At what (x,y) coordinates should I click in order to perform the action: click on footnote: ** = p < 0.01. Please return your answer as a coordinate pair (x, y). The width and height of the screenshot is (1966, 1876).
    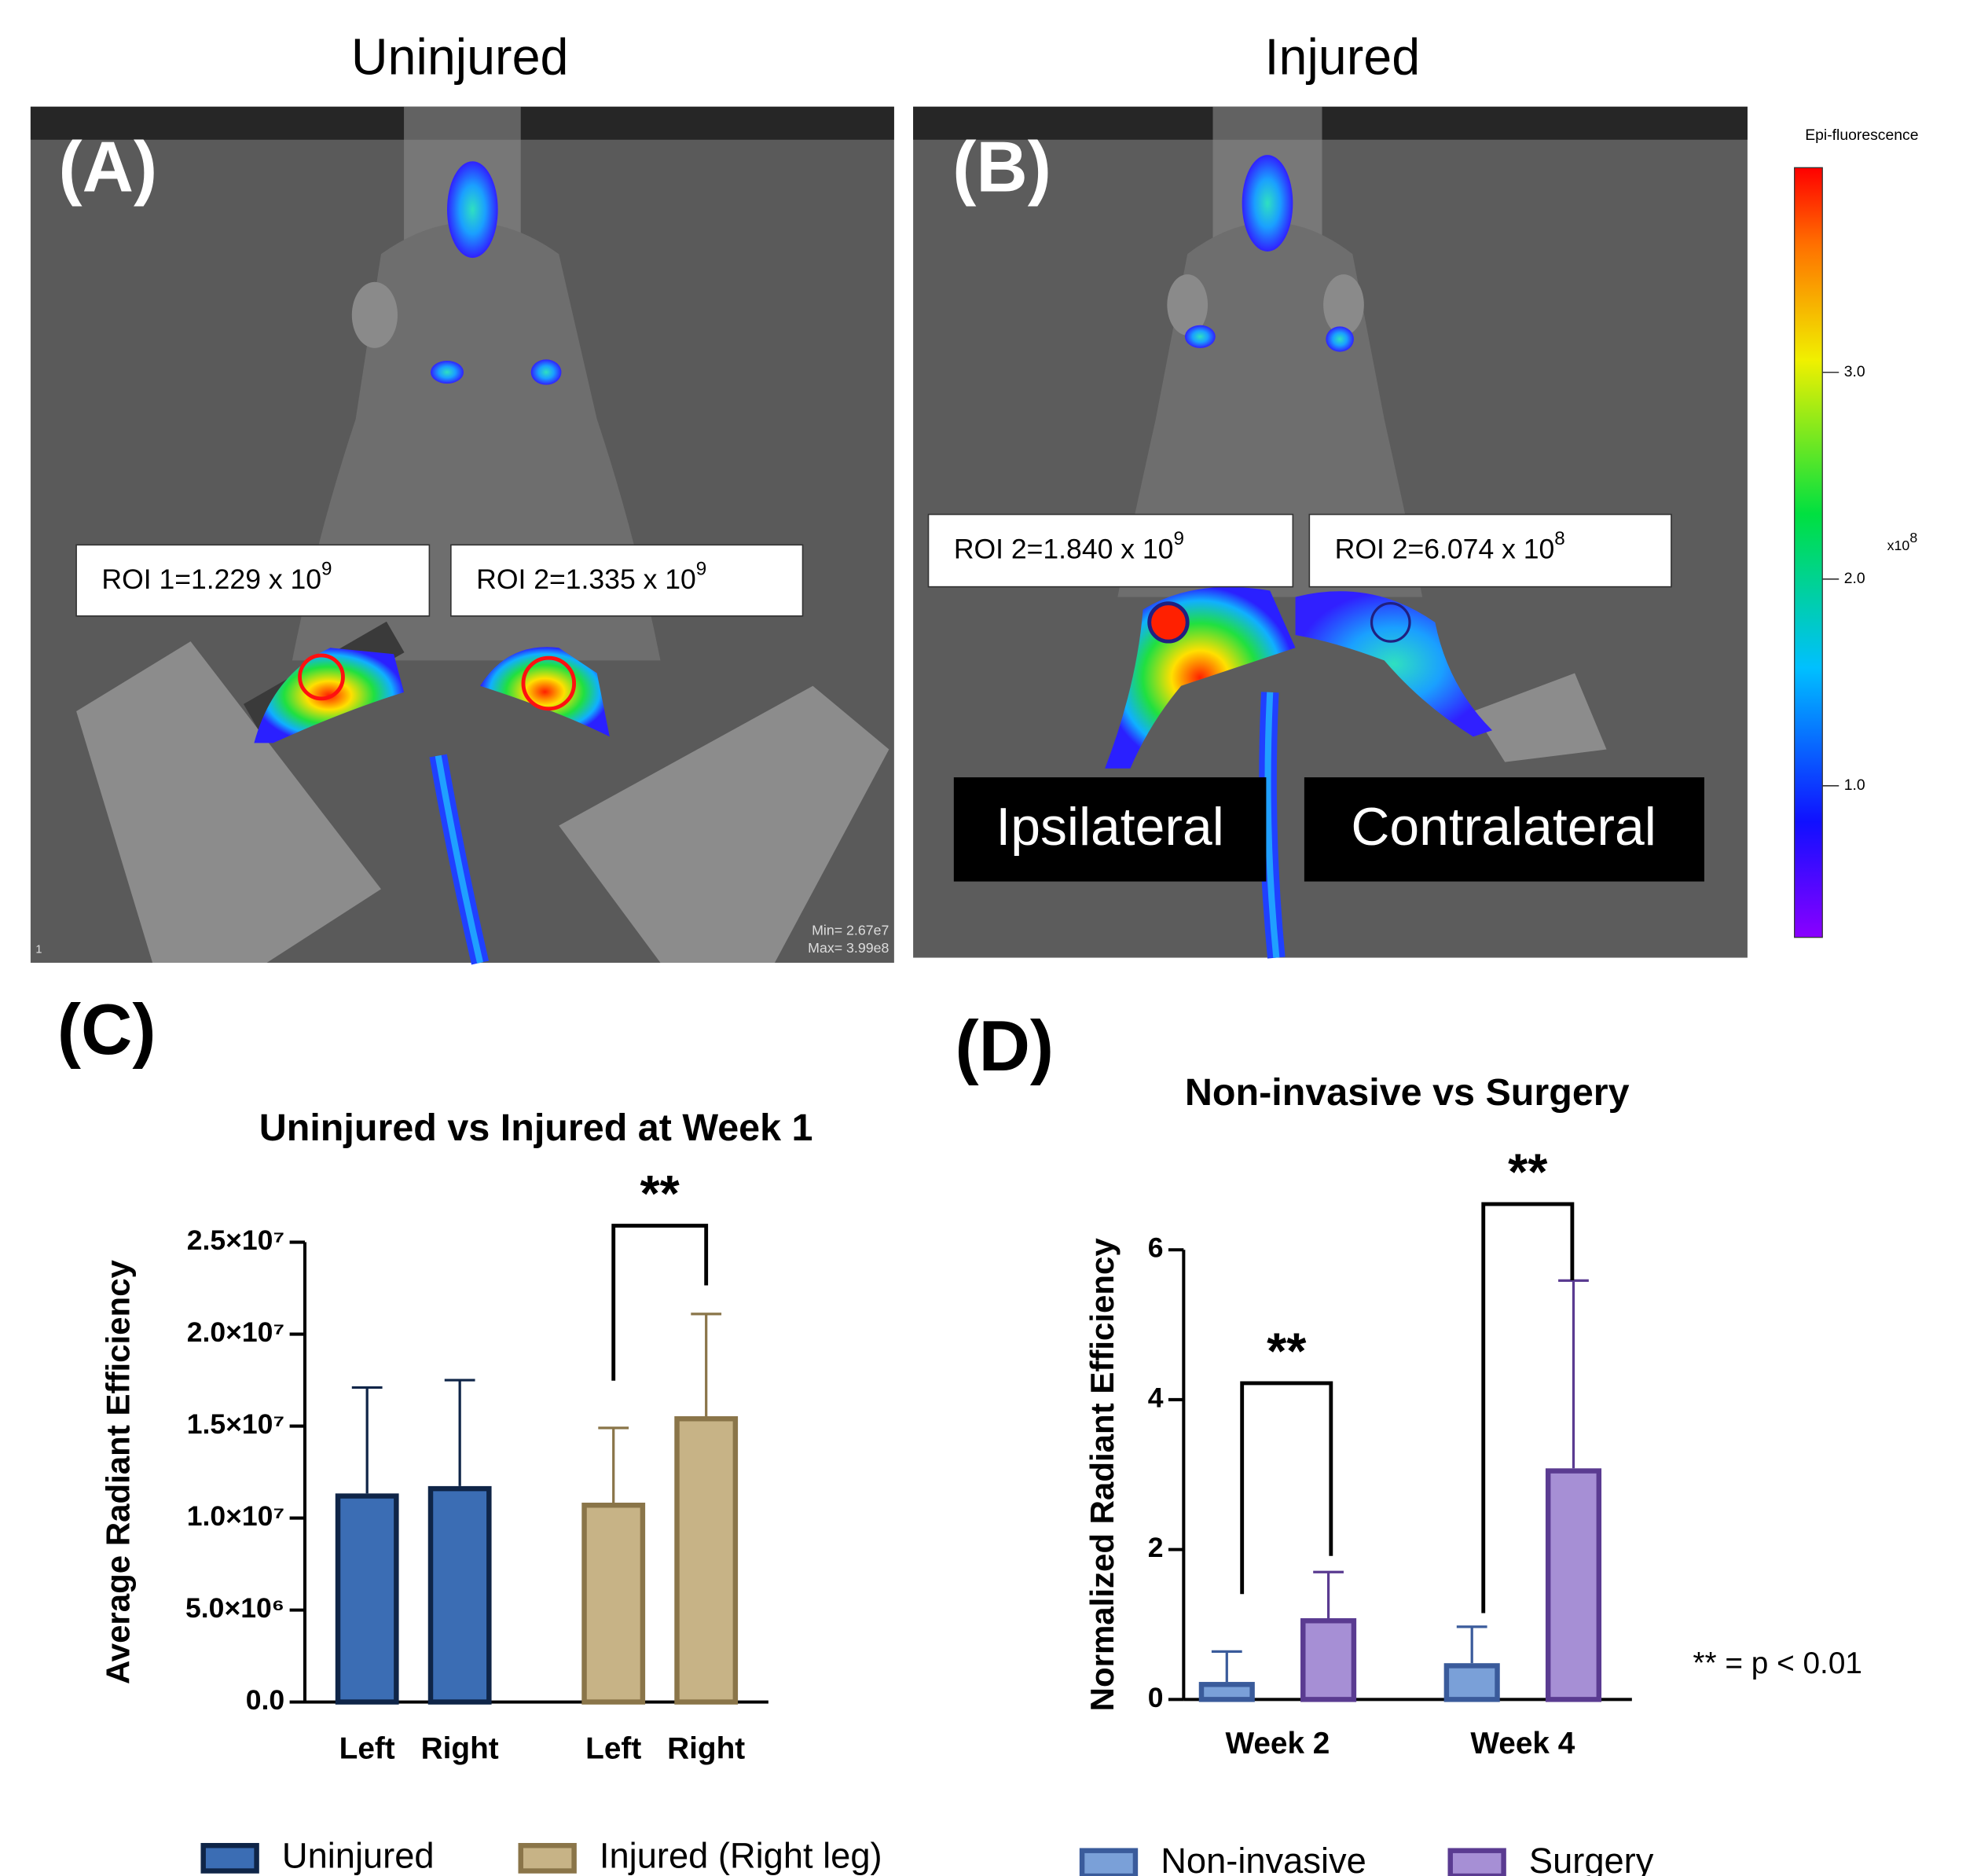
    Looking at the image, I should click on (1777, 1663).